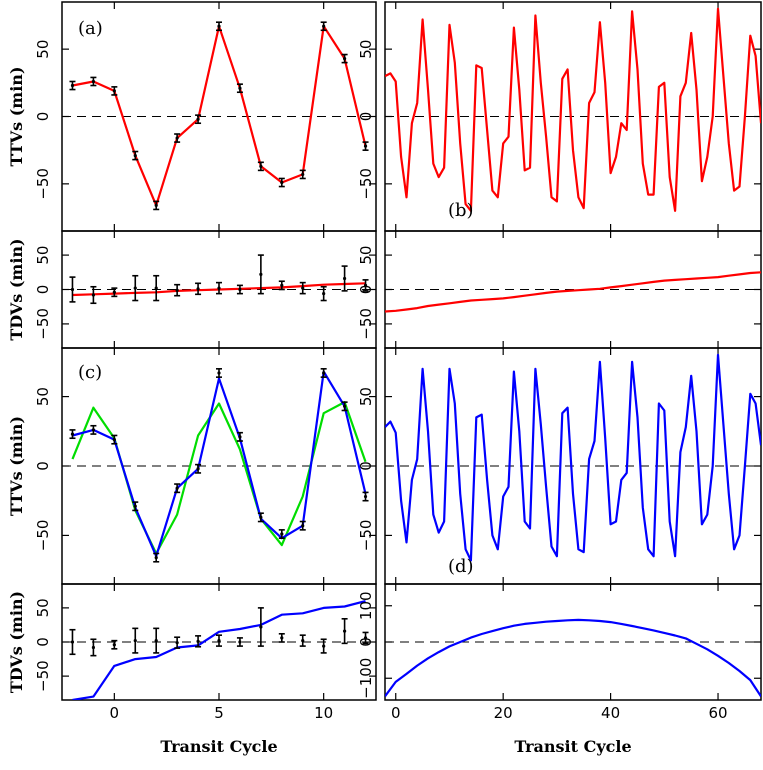 Image resolution: width=763 pixels, height=770 pixels. Describe the element at coordinates (717, 713) in the screenshot. I see `panel-d-tdv-xtick-label: 60` at that location.